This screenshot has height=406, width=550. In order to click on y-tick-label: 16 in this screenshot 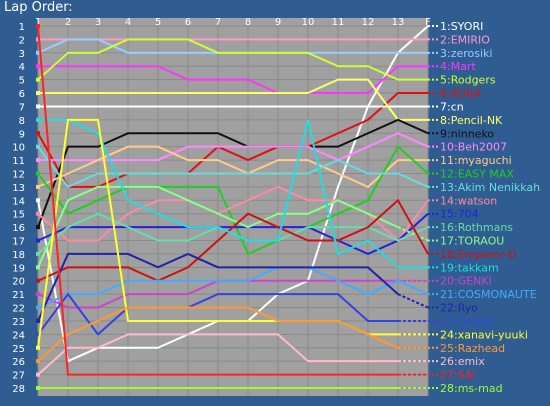, I will do `click(18, 228)`.